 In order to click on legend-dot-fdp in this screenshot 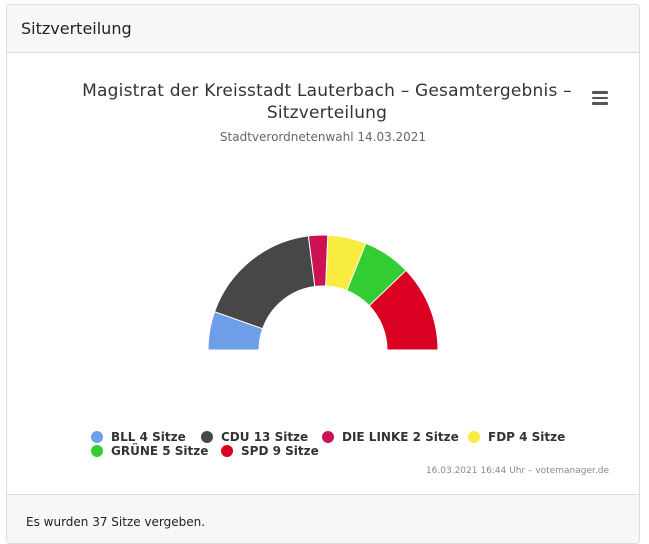, I will do `click(474, 437)`.